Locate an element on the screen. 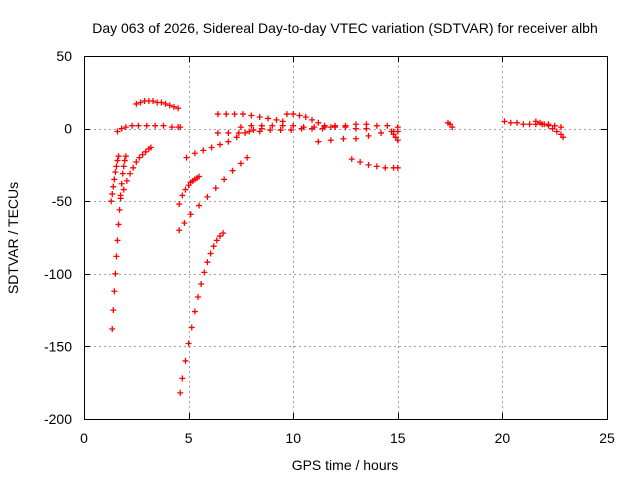 This screenshot has width=640, height=480. y-tick-label: -200 is located at coordinates (58, 419).